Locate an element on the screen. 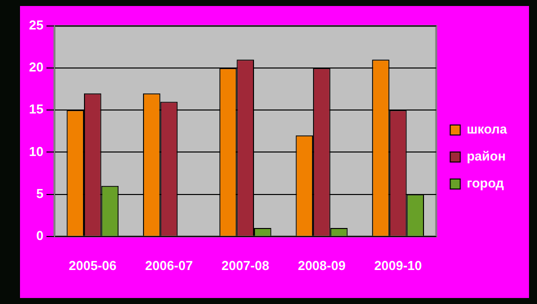 The image size is (537, 304). x-tick-label: 2006-07 is located at coordinates (169, 265).